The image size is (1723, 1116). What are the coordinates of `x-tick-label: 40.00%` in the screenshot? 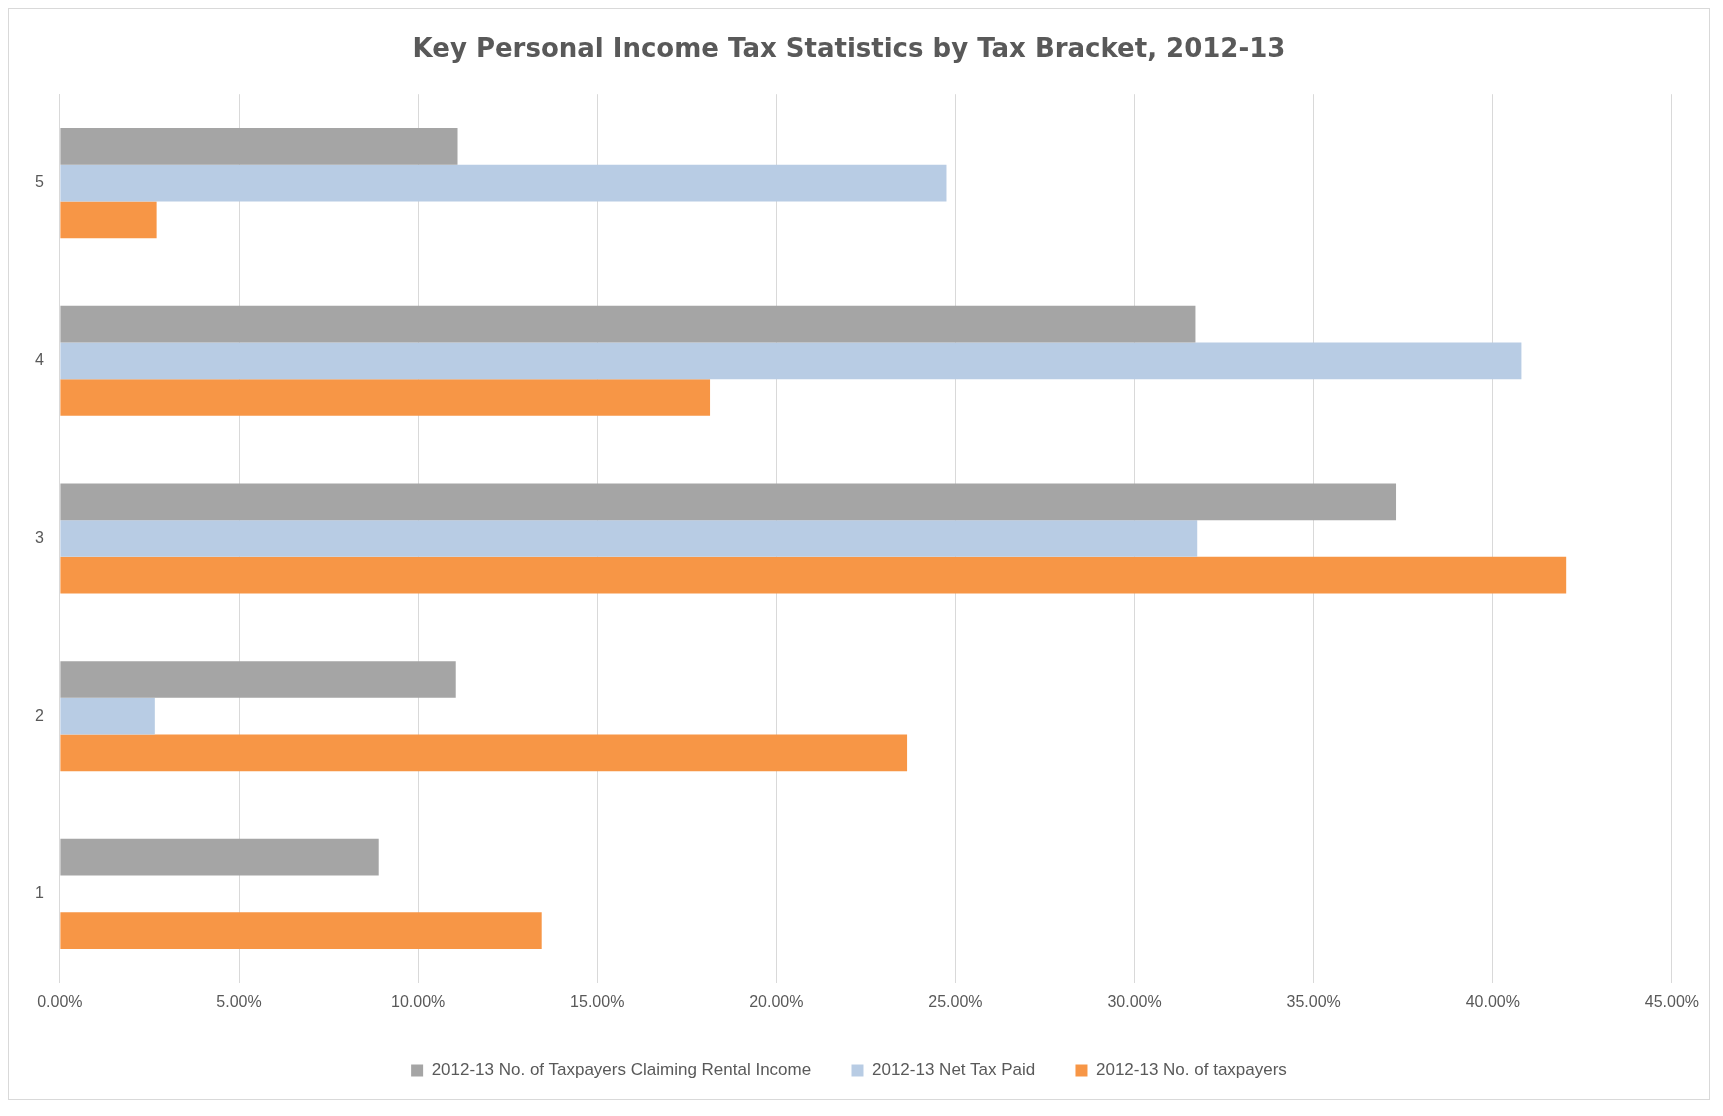 It's located at (1492, 1001).